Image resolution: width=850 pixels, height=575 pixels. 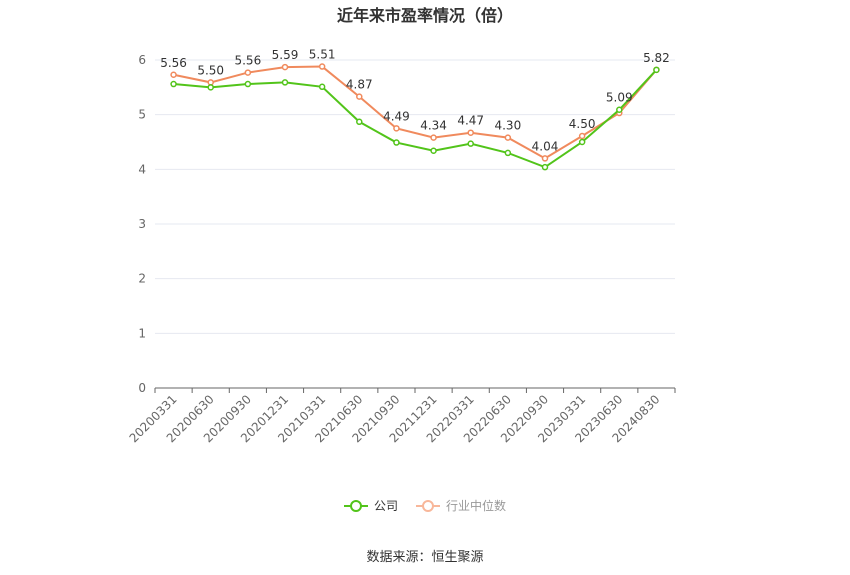 What do you see at coordinates (142, 169) in the screenshot?
I see `y-tick-label: 4` at bounding box center [142, 169].